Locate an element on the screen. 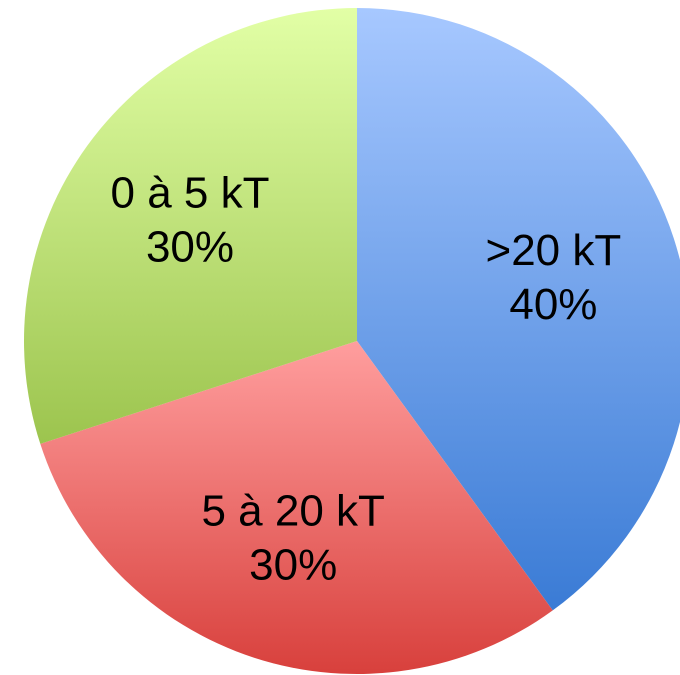 The image size is (680, 675). slice-percent-label: 40% is located at coordinates (553, 304).